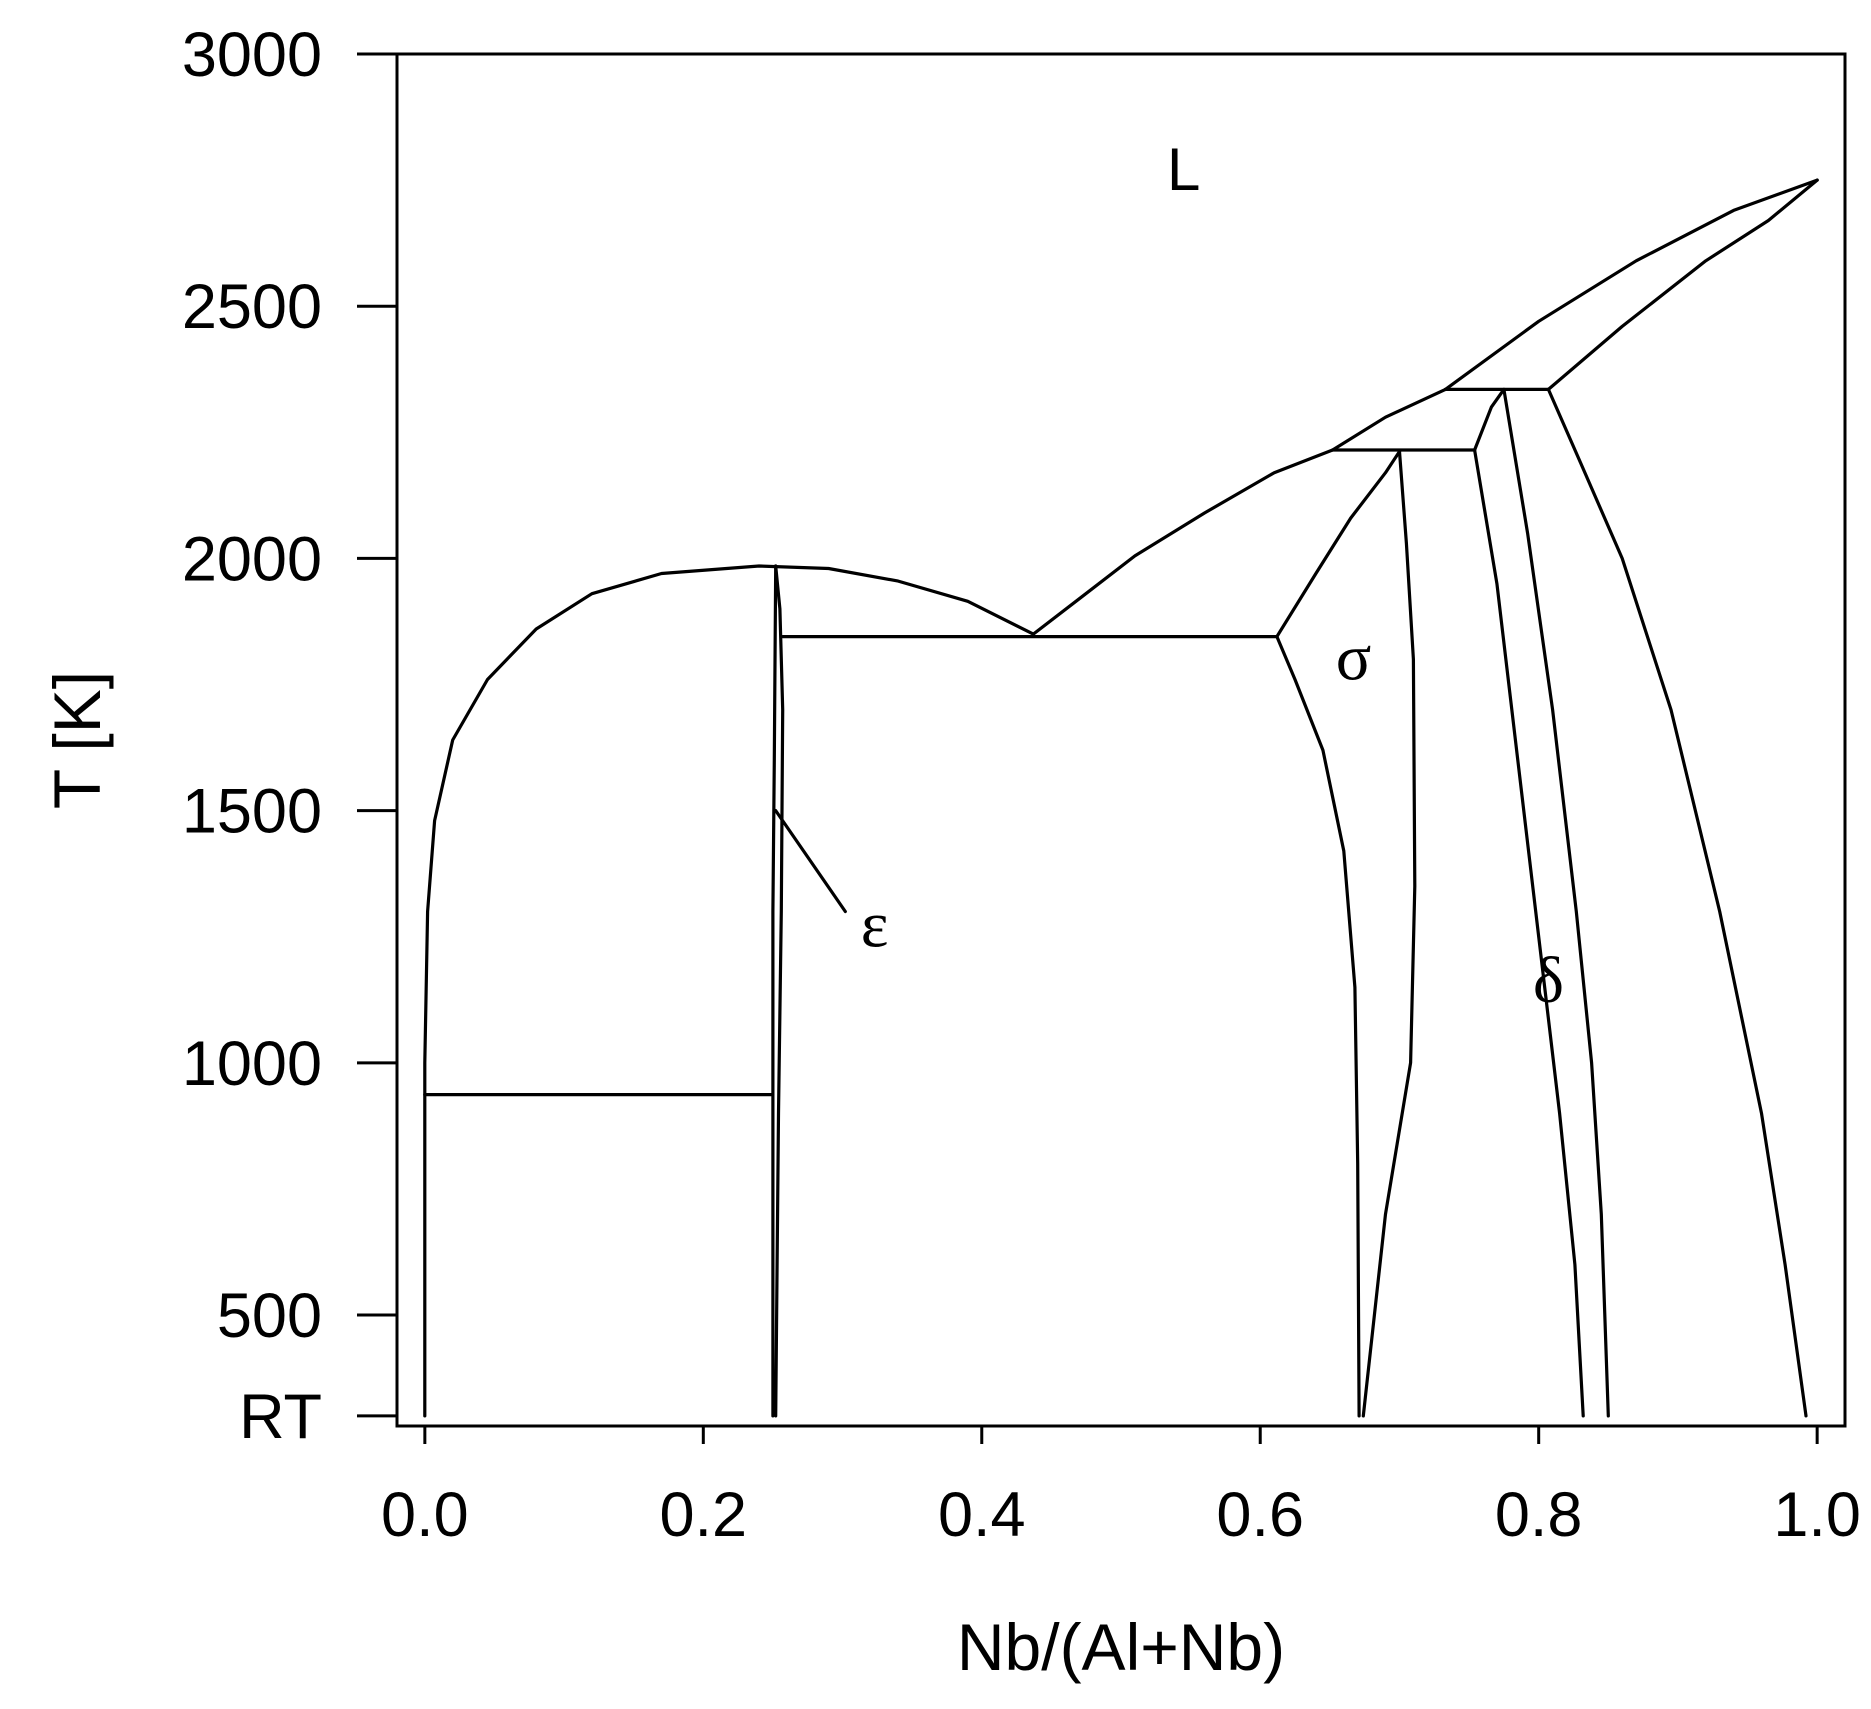 The height and width of the screenshot is (1709, 1871). What do you see at coordinates (875, 925) in the screenshot?
I see `phase-label-3: ε` at bounding box center [875, 925].